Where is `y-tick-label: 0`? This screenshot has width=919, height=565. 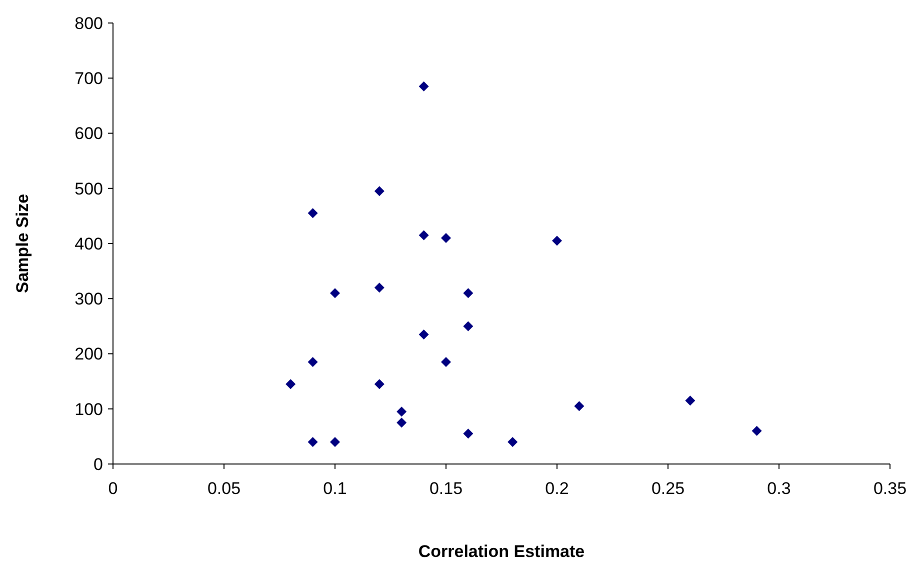 y-tick-label: 0 is located at coordinates (98, 464).